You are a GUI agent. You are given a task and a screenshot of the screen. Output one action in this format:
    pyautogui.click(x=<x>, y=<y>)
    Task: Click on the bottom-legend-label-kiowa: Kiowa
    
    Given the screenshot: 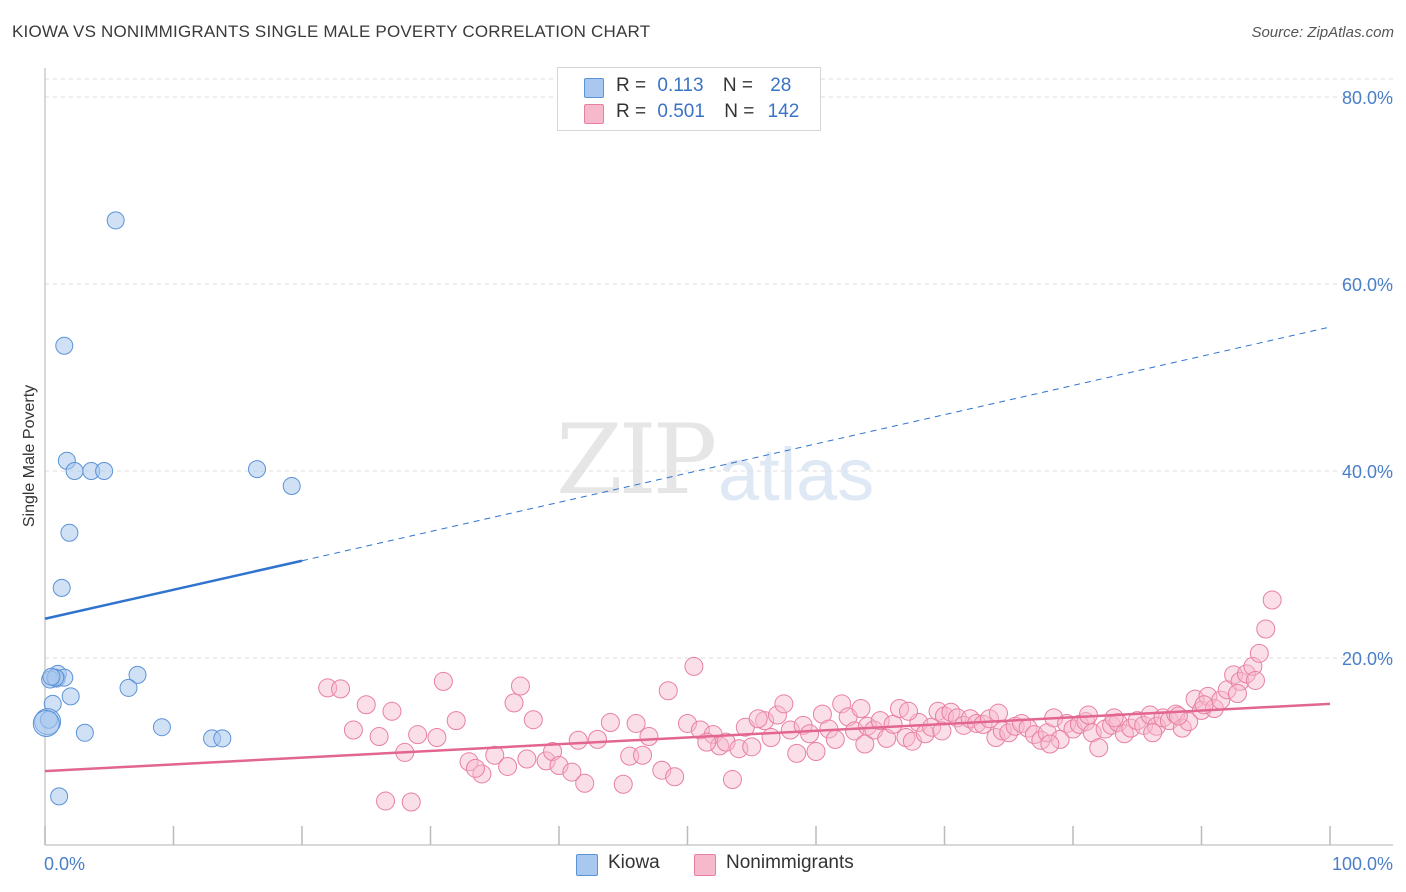 What is the action you would take?
    pyautogui.click(x=634, y=862)
    